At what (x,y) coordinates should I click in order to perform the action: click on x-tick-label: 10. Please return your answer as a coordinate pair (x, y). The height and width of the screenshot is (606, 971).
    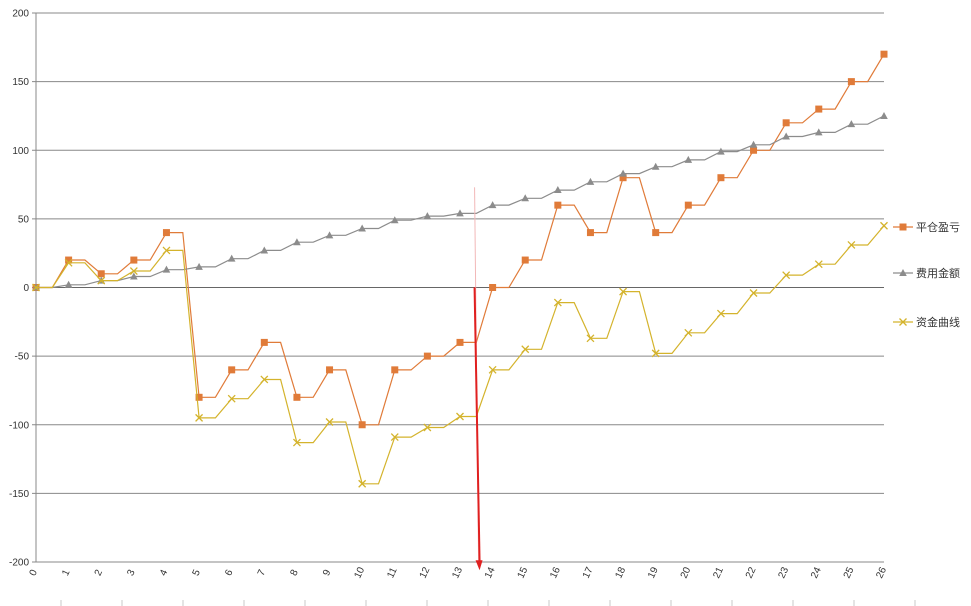
    Looking at the image, I should click on (360, 572).